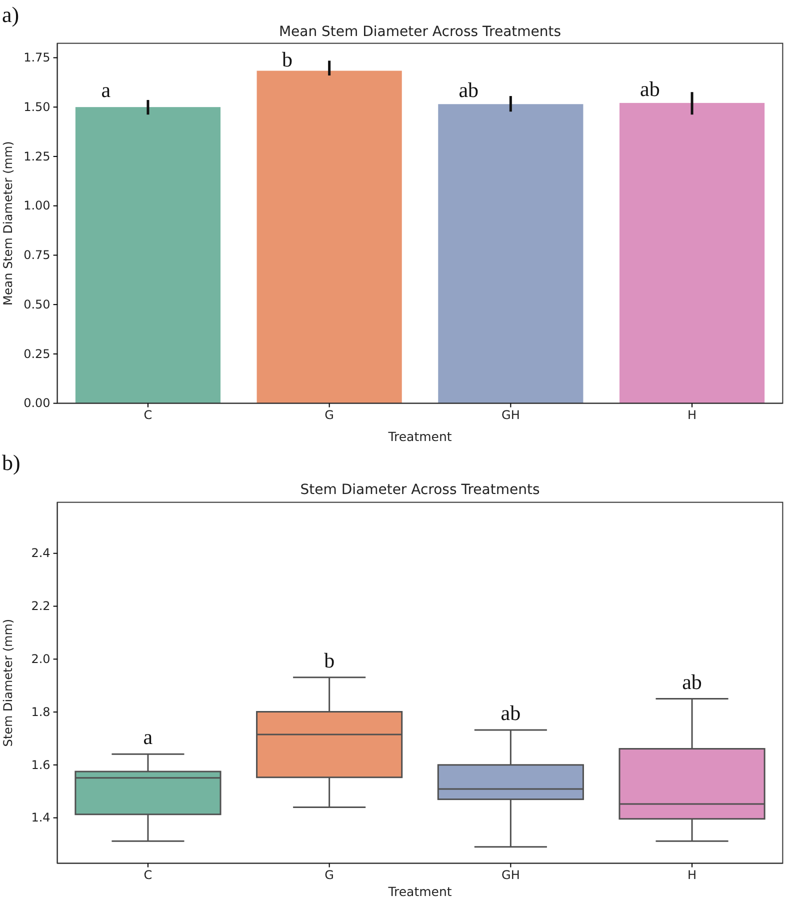  Describe the element at coordinates (40, 765) in the screenshot. I see `y-tick-label: 1.6` at that location.